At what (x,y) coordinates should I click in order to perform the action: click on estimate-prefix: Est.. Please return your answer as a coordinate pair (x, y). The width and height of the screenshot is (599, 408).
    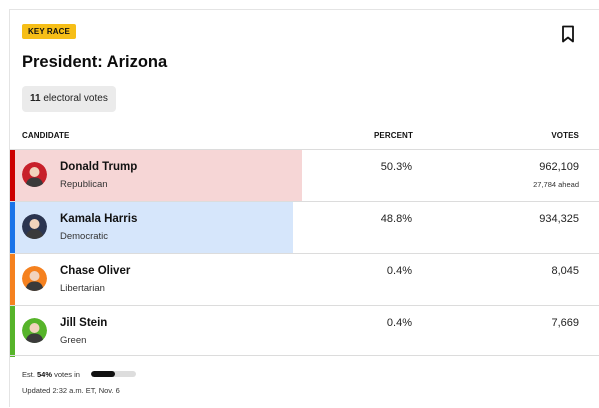
    Looking at the image, I should click on (28, 374).